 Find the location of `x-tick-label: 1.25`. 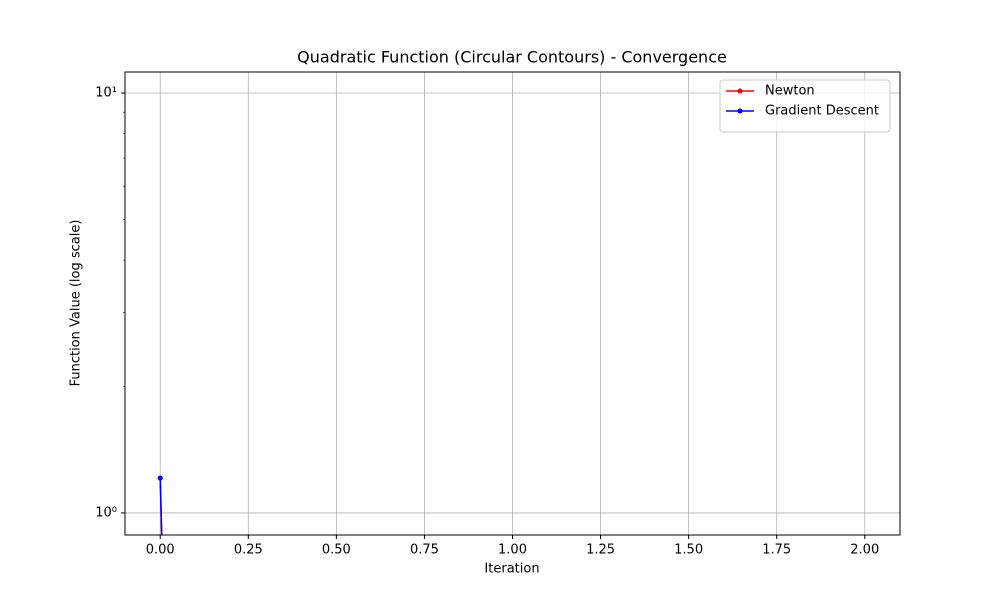

x-tick-label: 1.25 is located at coordinates (600, 550).